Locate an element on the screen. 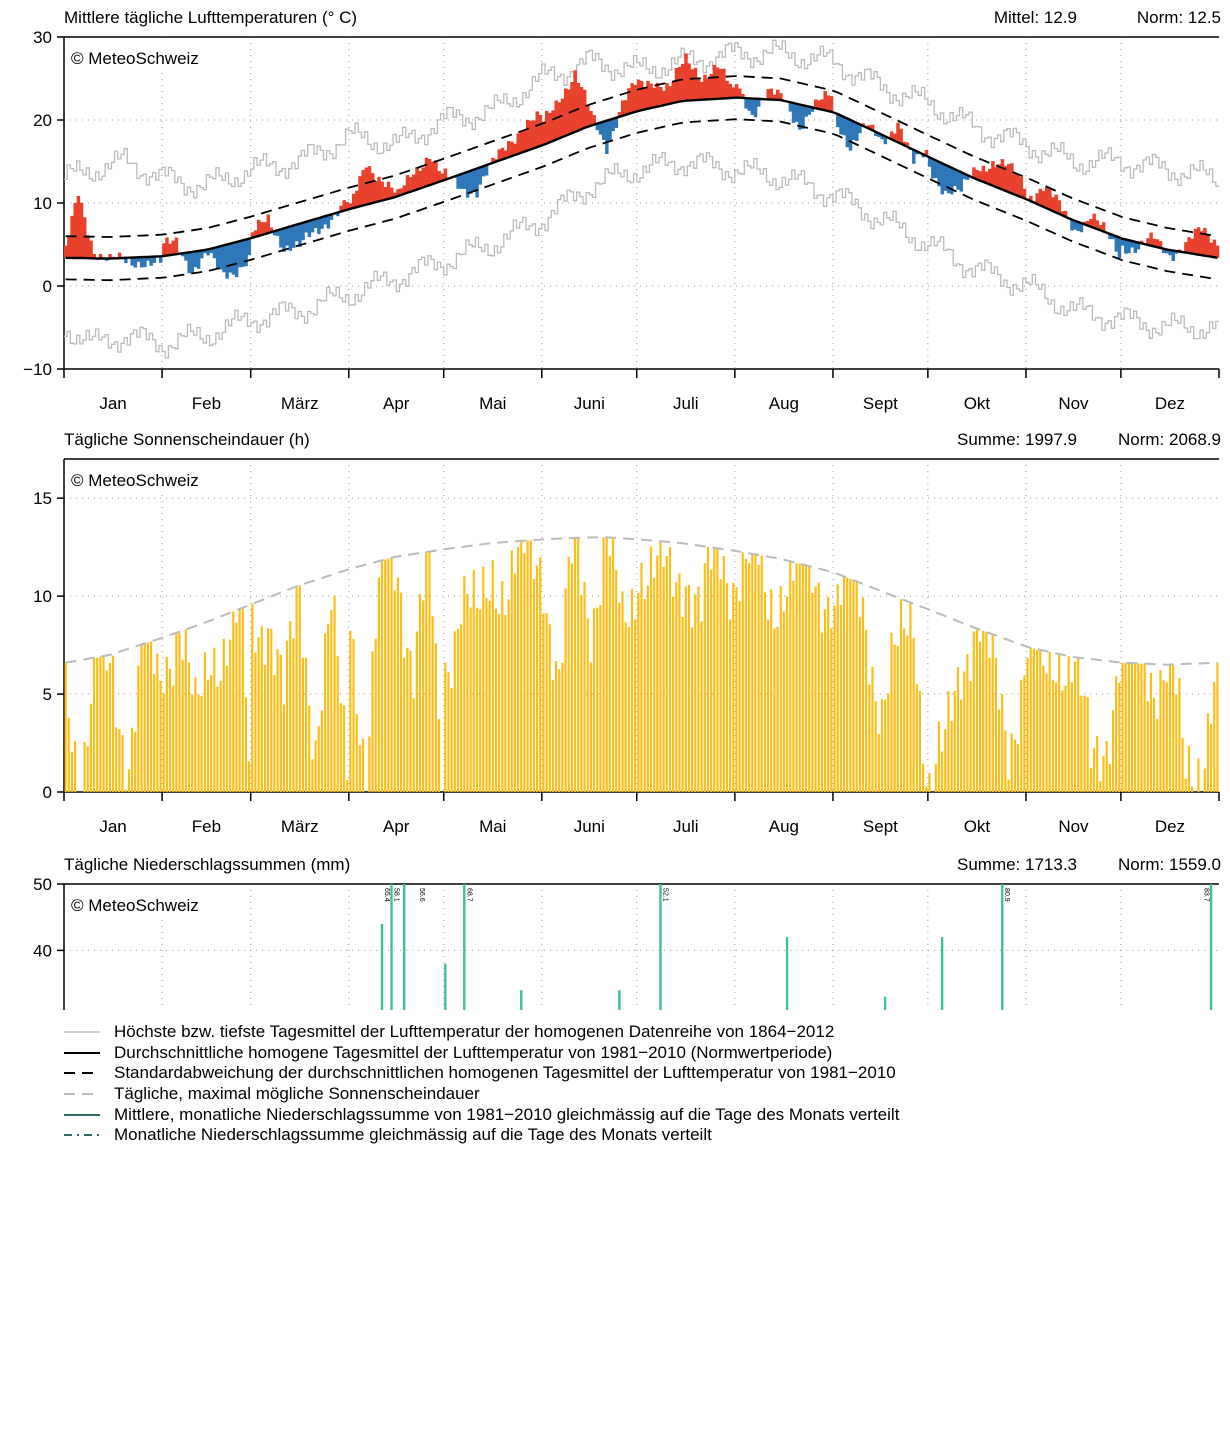 The width and height of the screenshot is (1230, 1440). dashdot-teal-line-icon is located at coordinates (82, 1135).